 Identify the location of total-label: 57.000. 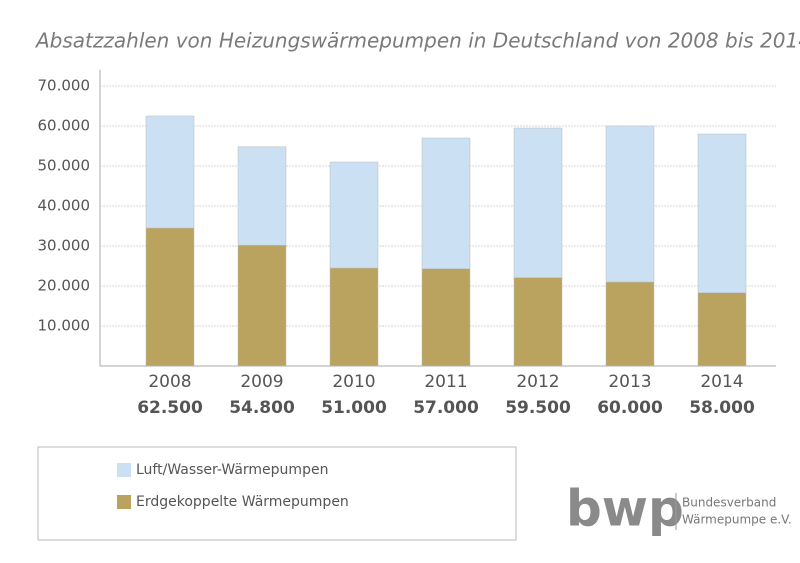
(446, 408).